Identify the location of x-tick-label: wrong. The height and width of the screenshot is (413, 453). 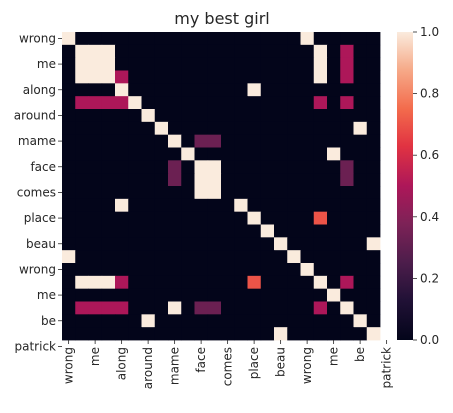
(69, 365).